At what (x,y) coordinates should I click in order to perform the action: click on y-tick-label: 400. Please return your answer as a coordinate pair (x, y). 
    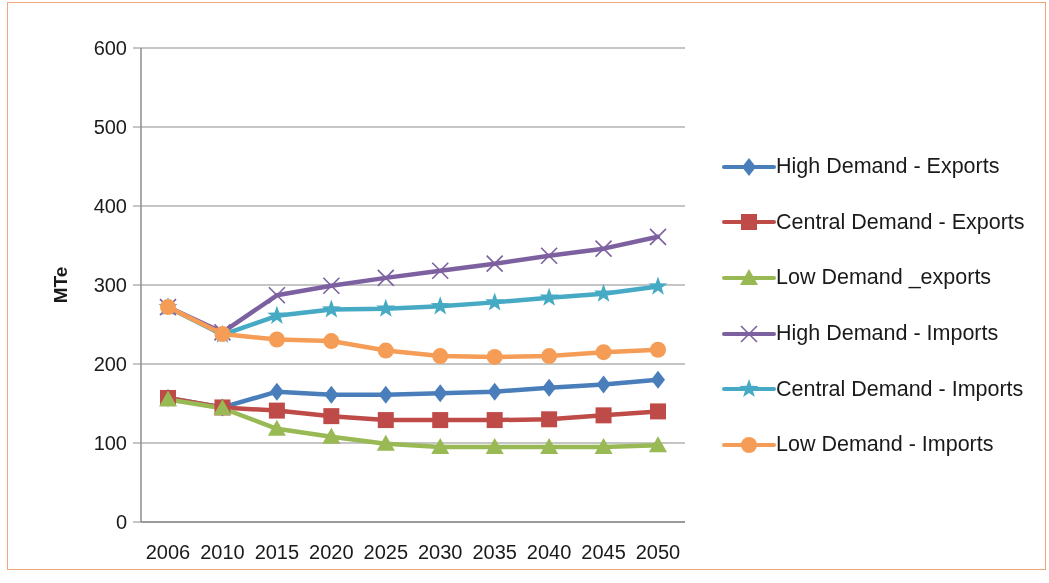
    Looking at the image, I should click on (110, 206).